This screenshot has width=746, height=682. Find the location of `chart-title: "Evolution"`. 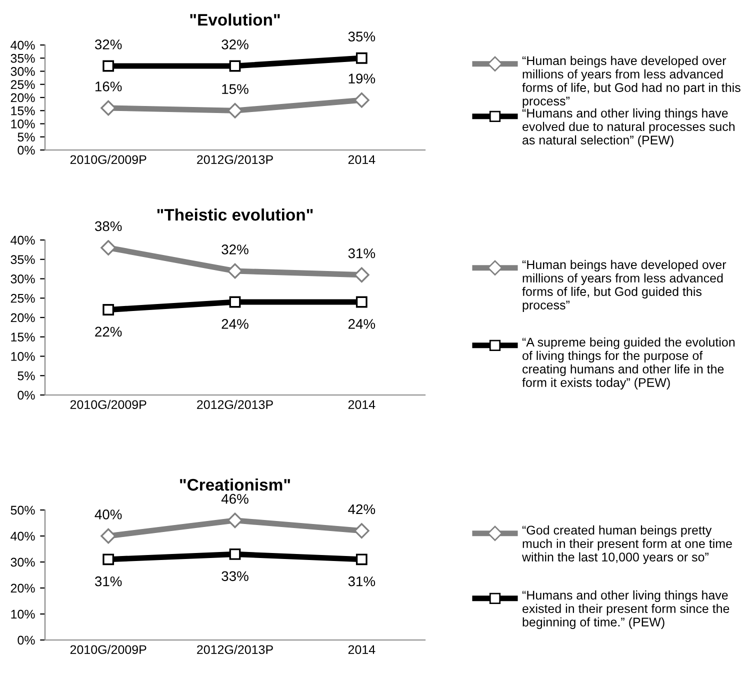

chart-title: "Evolution" is located at coordinates (235, 19).